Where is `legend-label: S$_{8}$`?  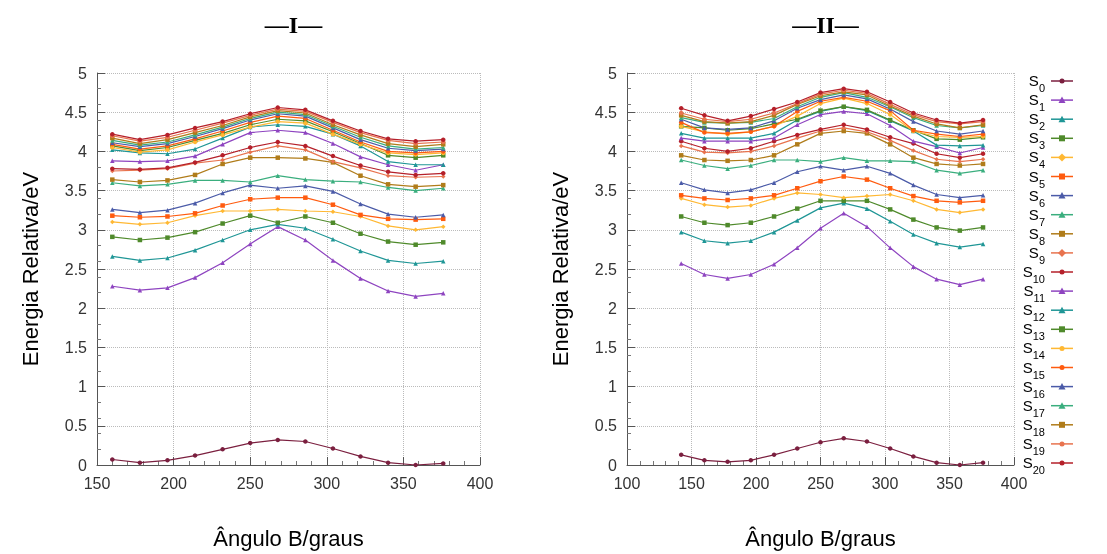 legend-label: S$_{8}$ is located at coordinates (1036, 235).